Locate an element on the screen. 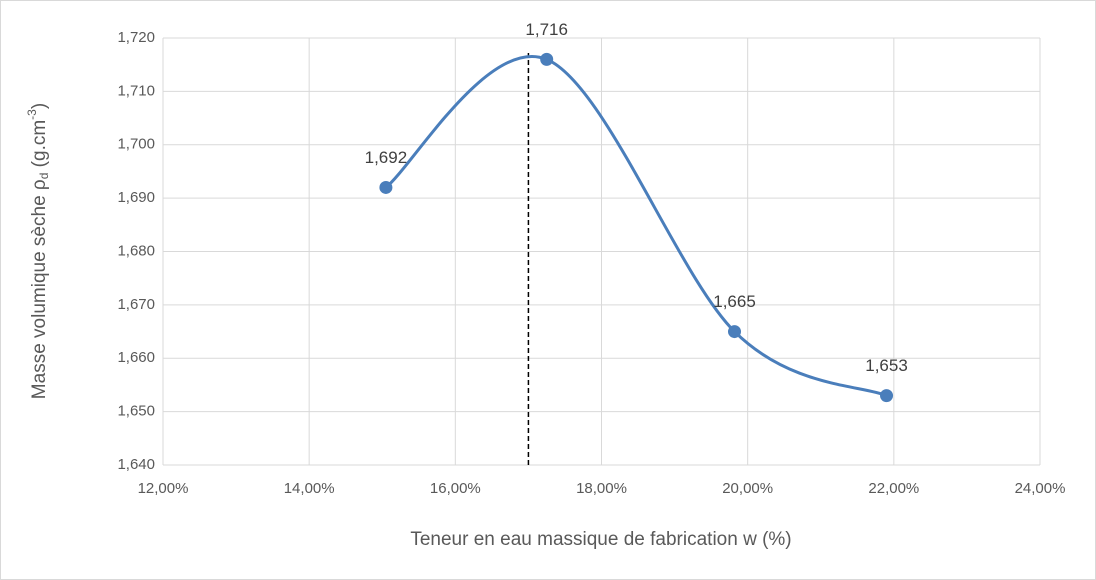 The width and height of the screenshot is (1096, 580). y-title-part: (g.cm is located at coordinates (39, 146).